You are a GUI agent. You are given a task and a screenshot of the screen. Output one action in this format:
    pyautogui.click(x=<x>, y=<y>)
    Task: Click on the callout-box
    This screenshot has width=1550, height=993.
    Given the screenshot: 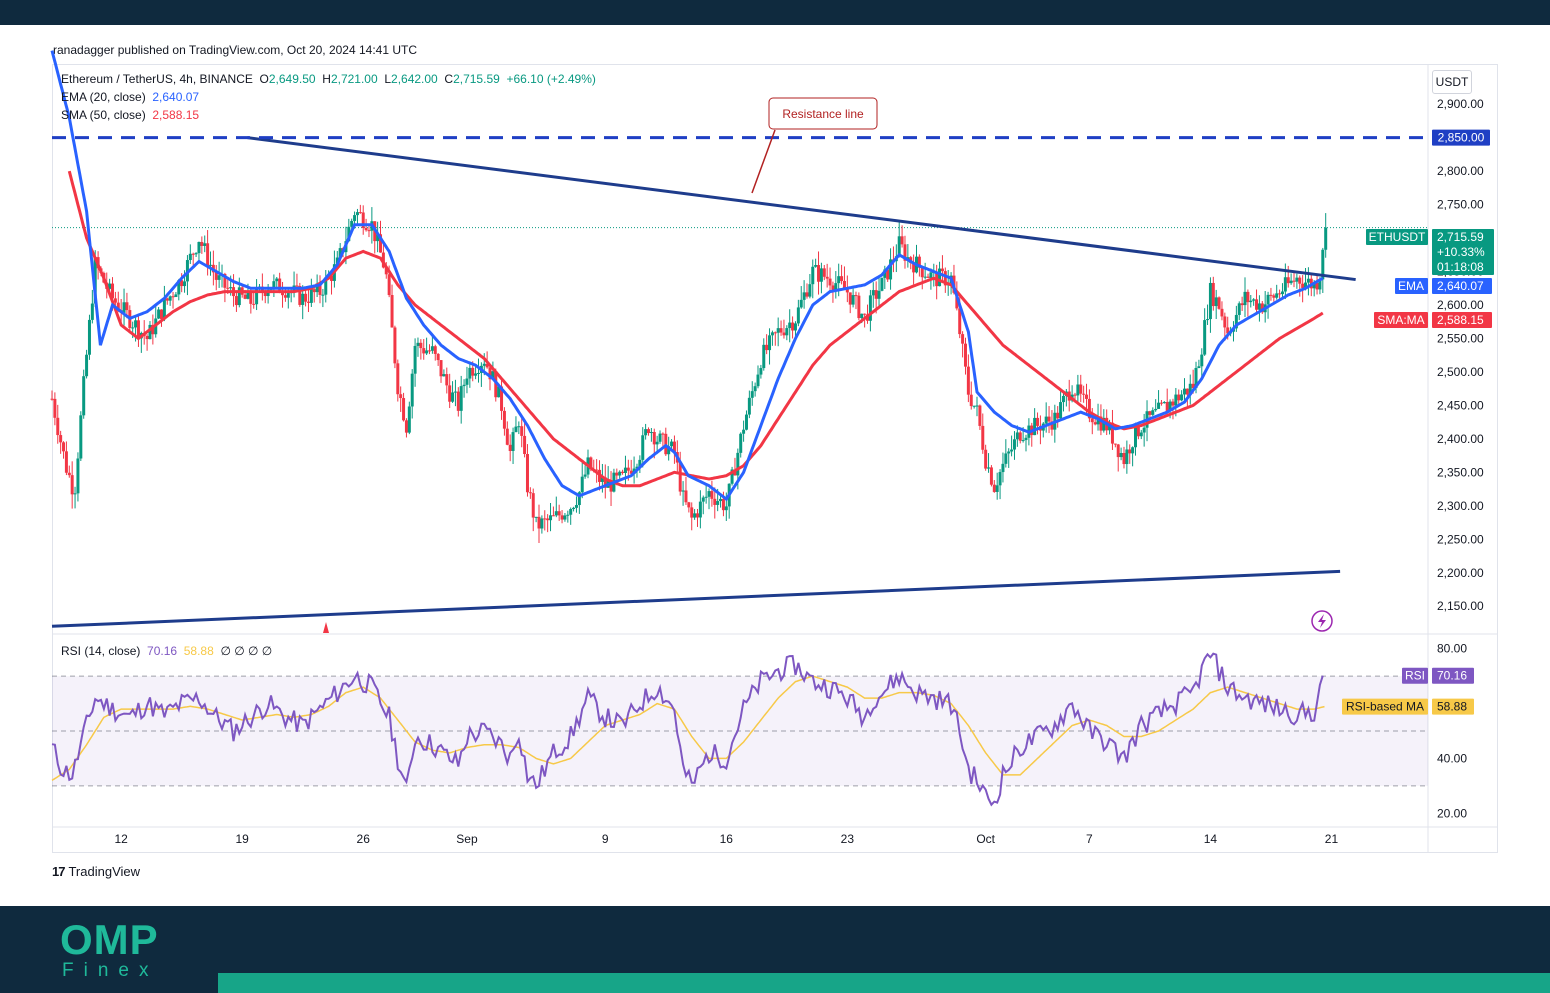 What is the action you would take?
    pyautogui.click(x=823, y=113)
    